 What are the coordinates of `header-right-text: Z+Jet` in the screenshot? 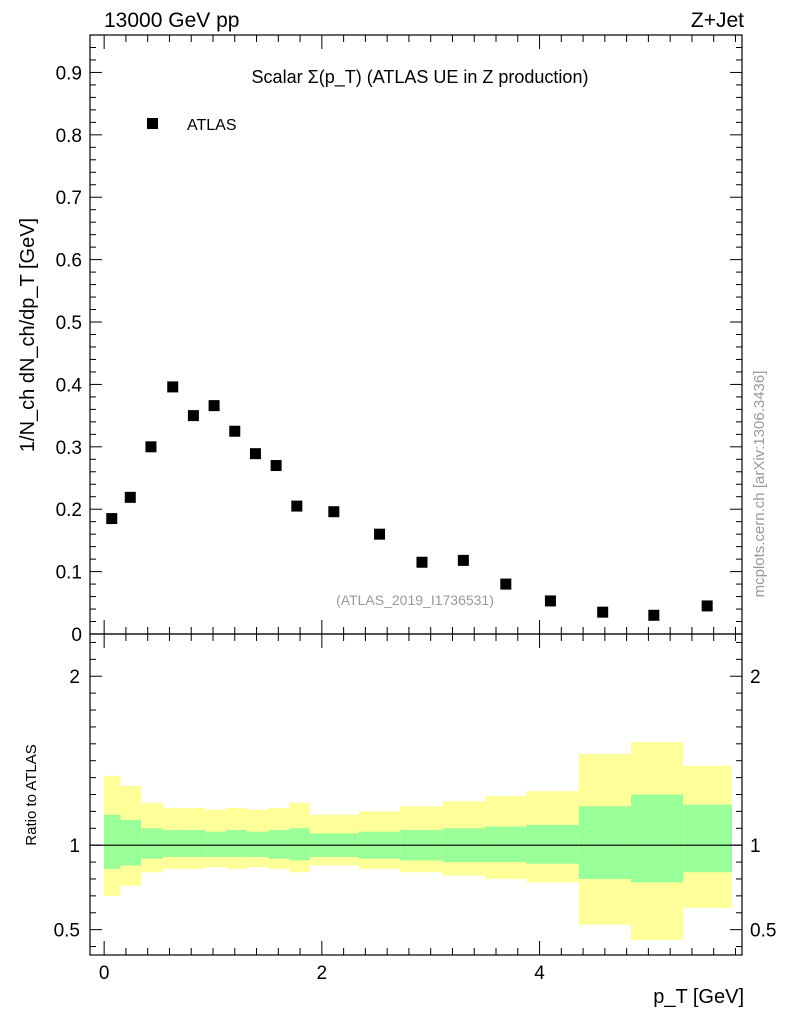 It's located at (717, 20).